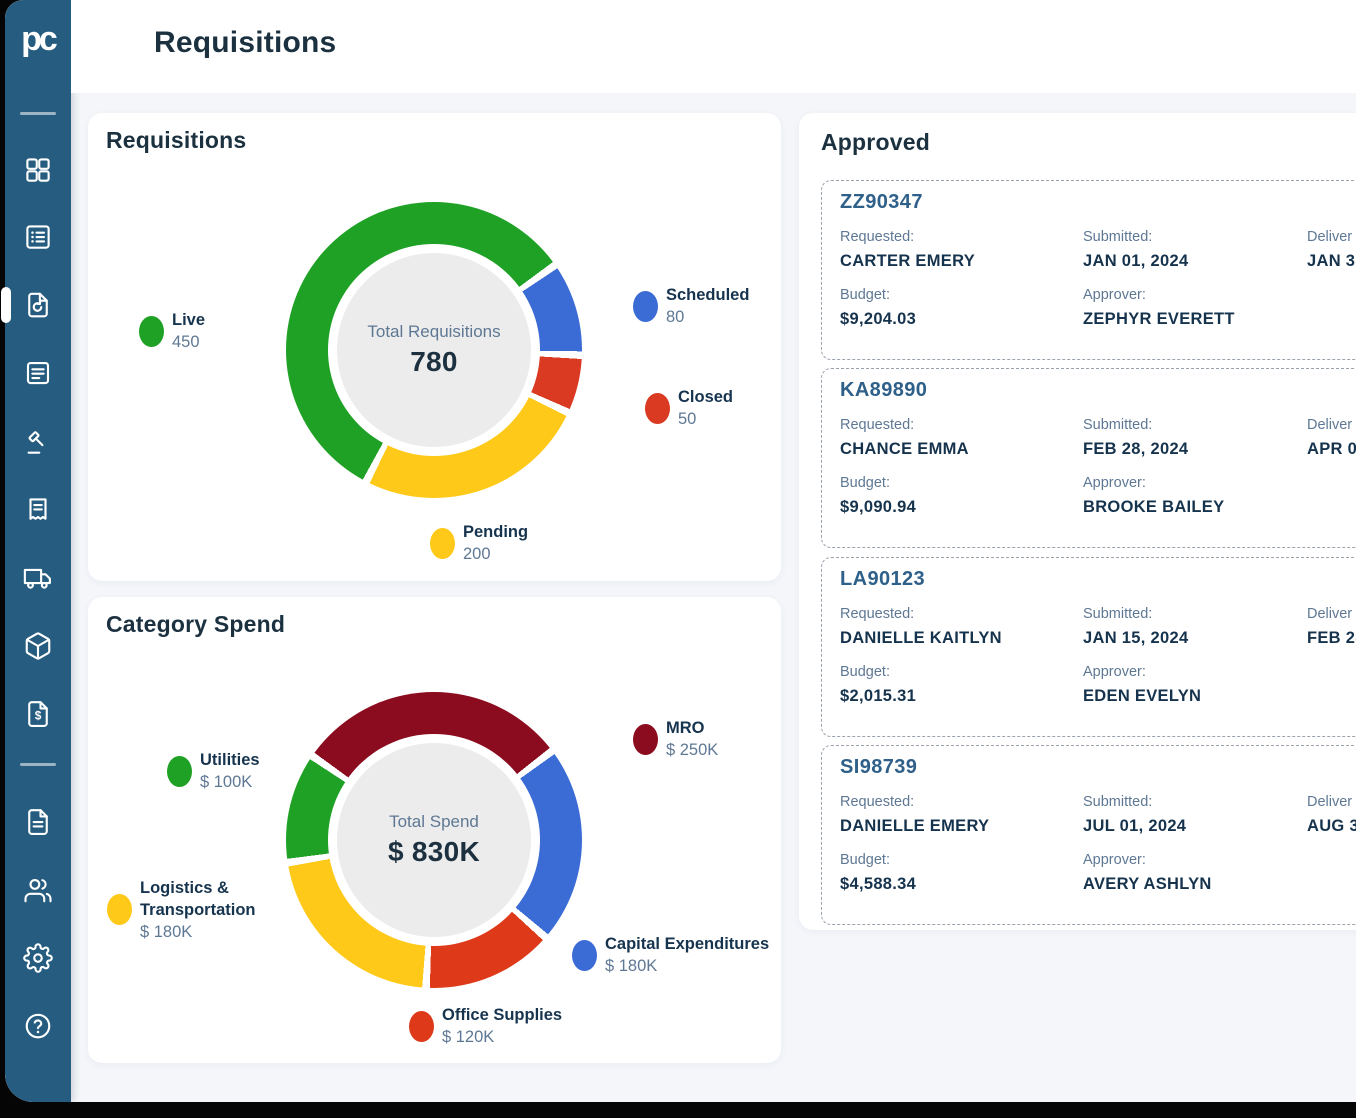 Image resolution: width=1356 pixels, height=1118 pixels. What do you see at coordinates (479, 543) in the screenshot?
I see `legend-item-pending: Pending 200` at bounding box center [479, 543].